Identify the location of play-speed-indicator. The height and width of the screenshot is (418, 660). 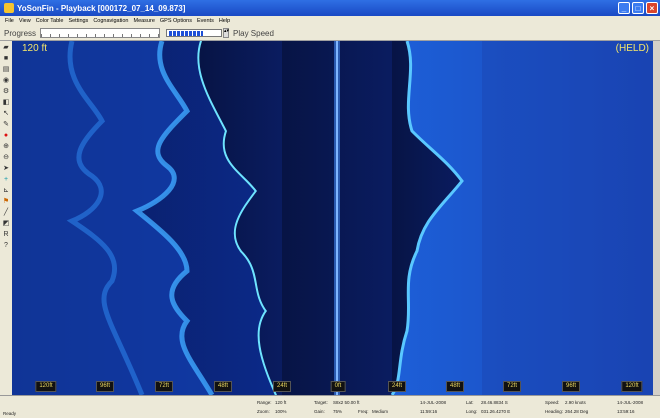
(194, 33).